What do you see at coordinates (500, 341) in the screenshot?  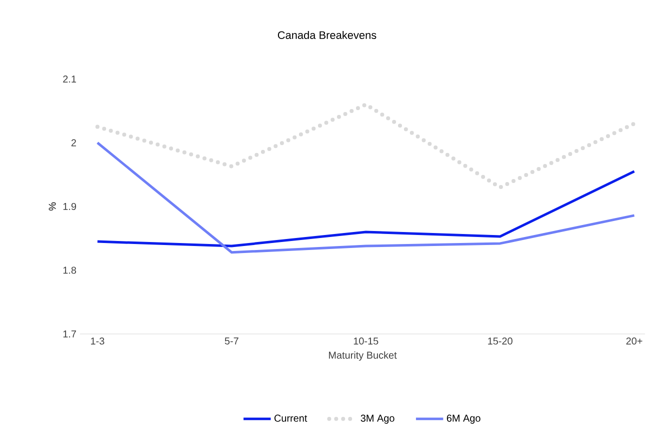 I see `x-tick-label: 15-20` at bounding box center [500, 341].